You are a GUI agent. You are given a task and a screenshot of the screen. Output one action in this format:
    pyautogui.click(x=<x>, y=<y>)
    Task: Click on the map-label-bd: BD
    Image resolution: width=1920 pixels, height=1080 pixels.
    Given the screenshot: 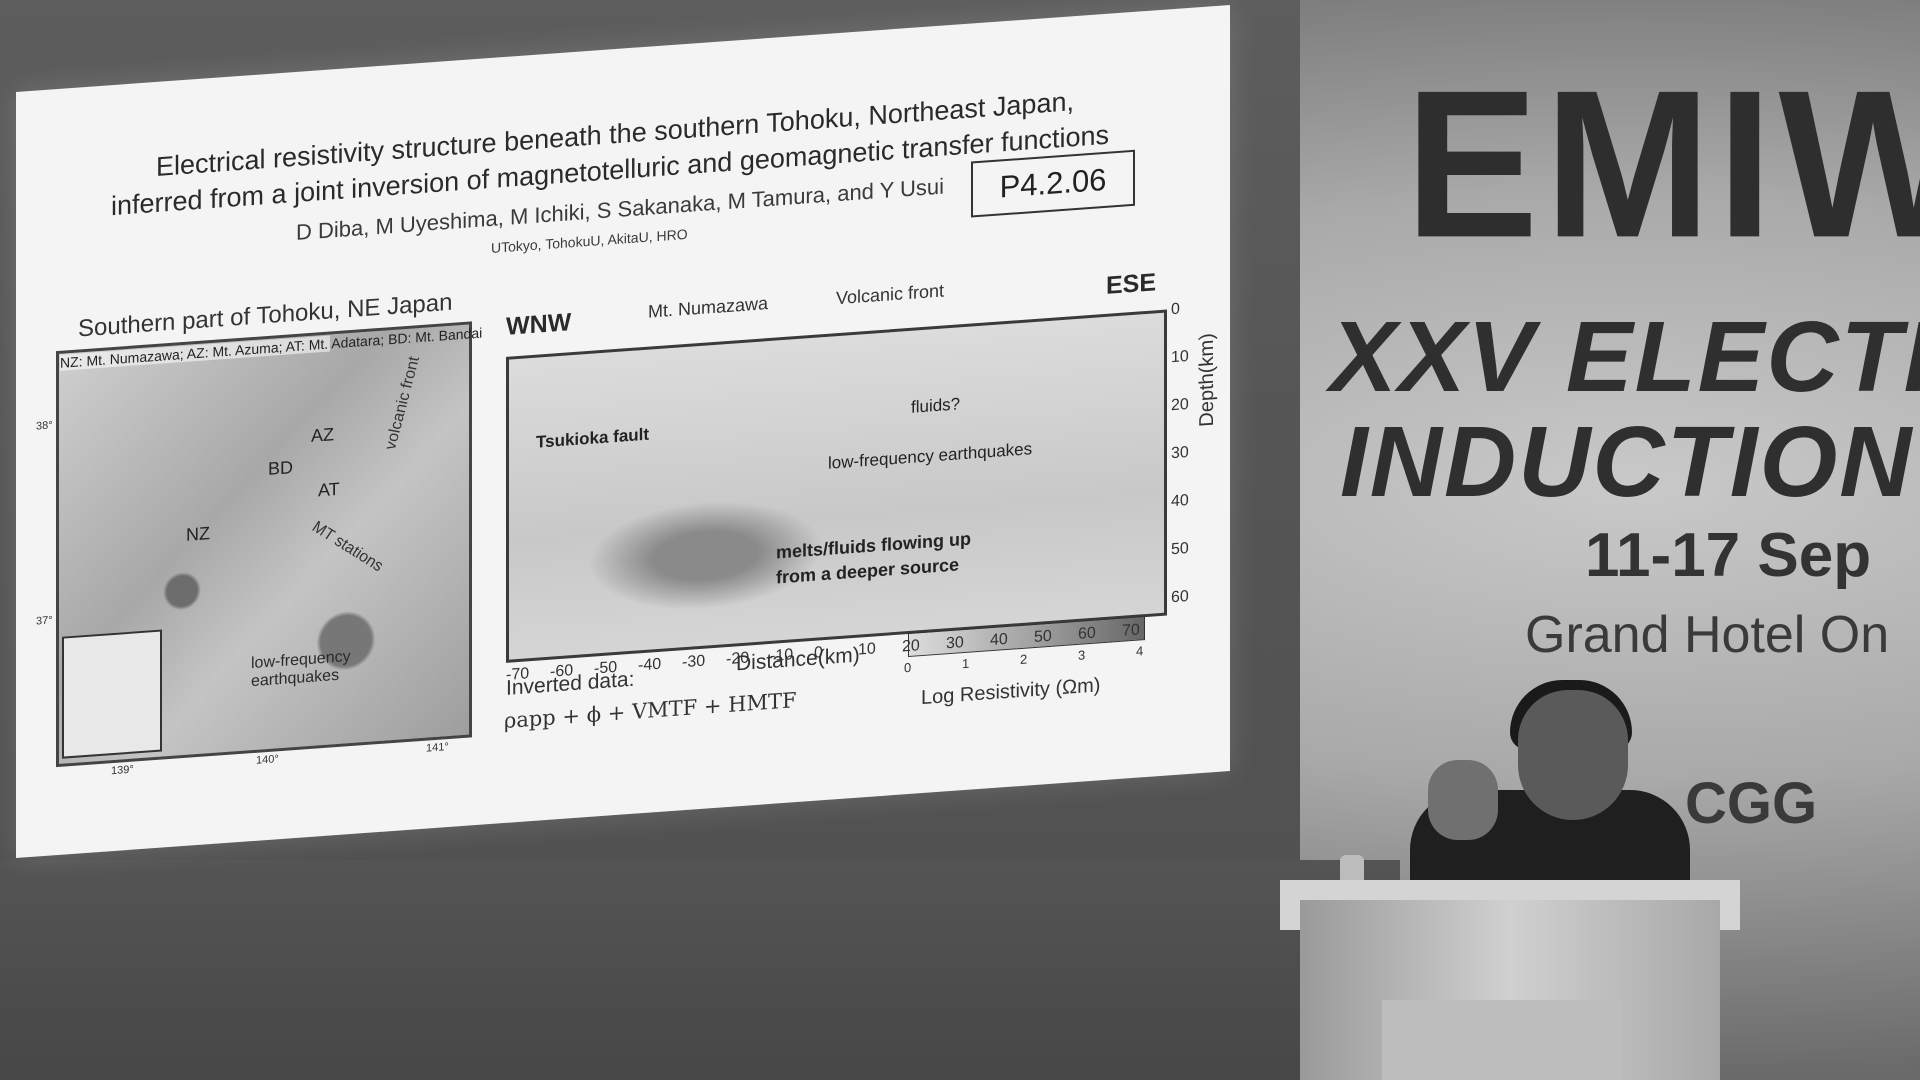 What is the action you would take?
    pyautogui.click(x=281, y=468)
    